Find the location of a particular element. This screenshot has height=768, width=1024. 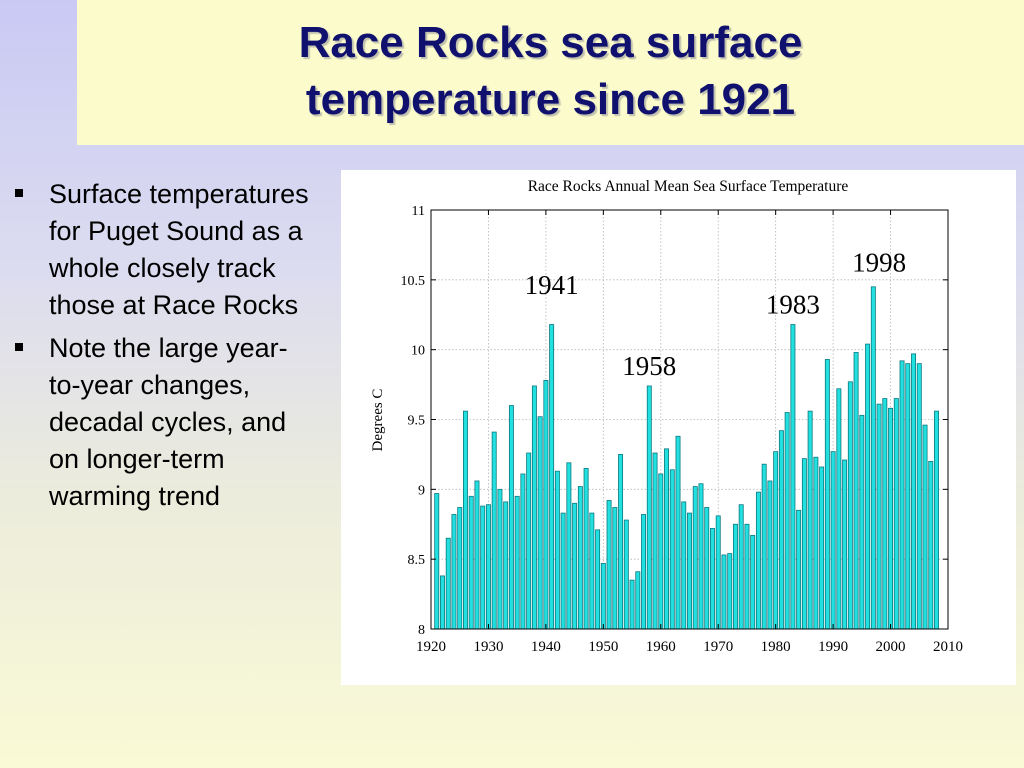

annotation-label: 1983 is located at coordinates (793, 304).